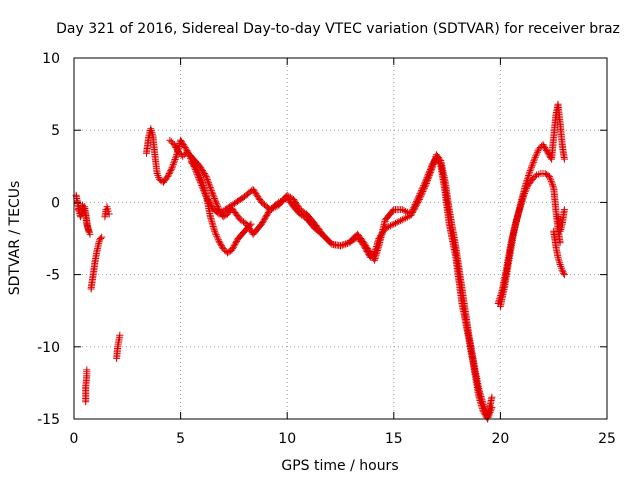 Image resolution: width=640 pixels, height=480 pixels. Describe the element at coordinates (48, 420) in the screenshot. I see `y-tick-label: -15` at that location.